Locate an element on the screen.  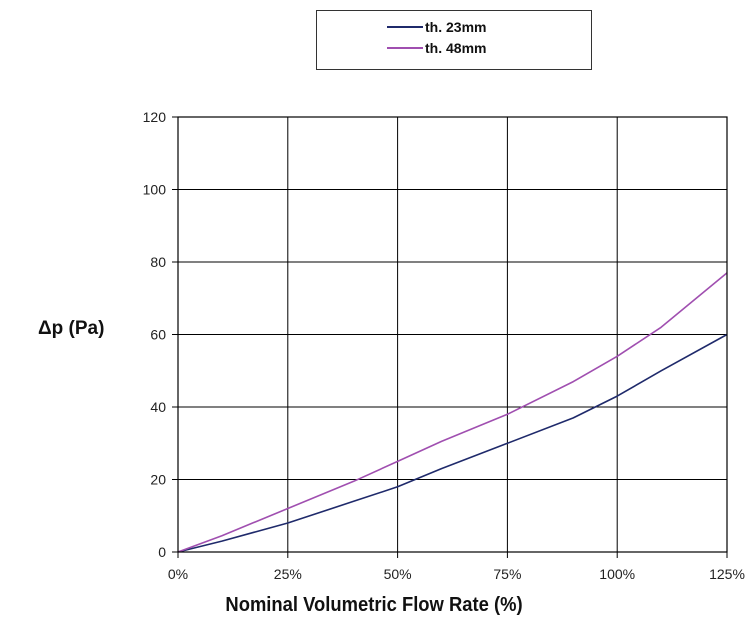
y-tick-label: 0 is located at coordinates (162, 552).